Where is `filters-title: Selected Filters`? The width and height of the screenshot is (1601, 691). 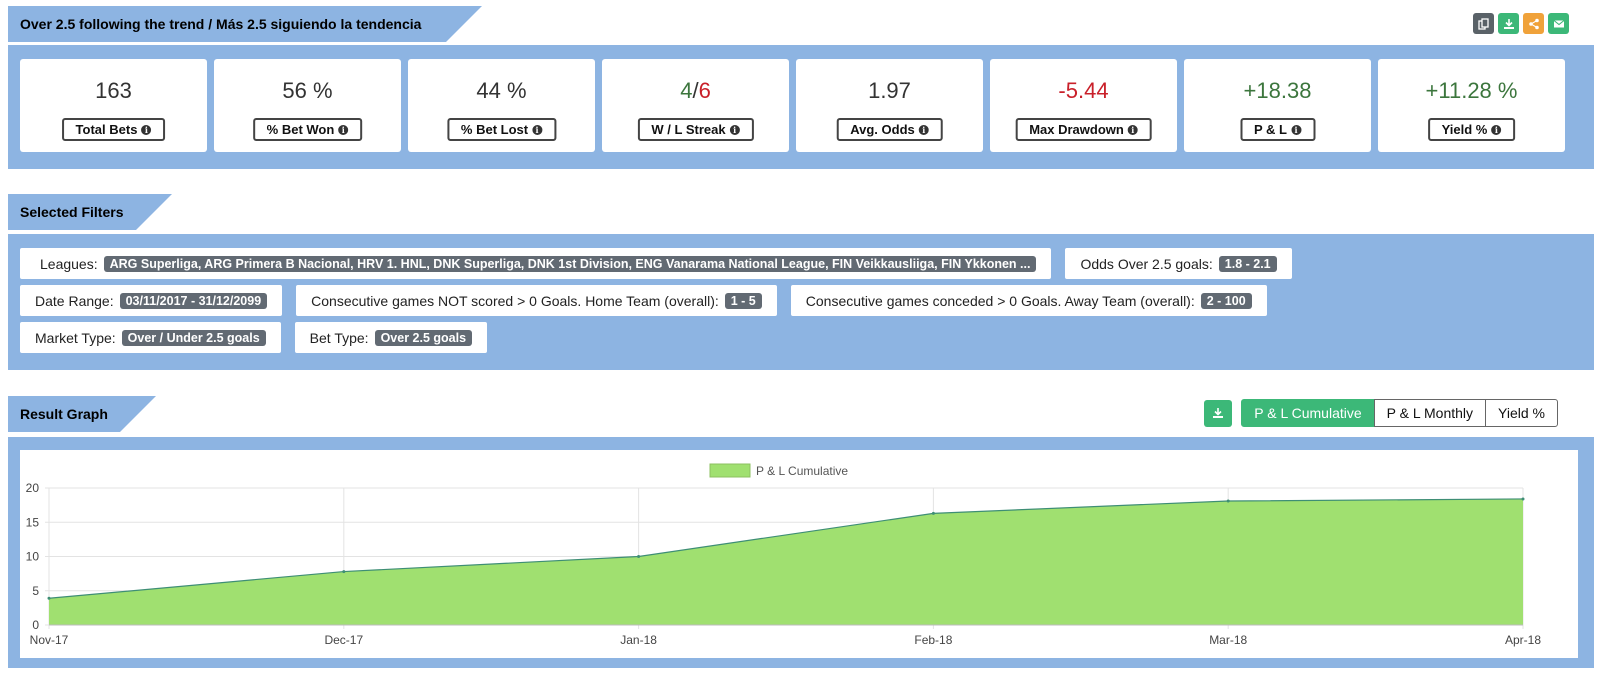
filters-title: Selected Filters is located at coordinates (72, 212).